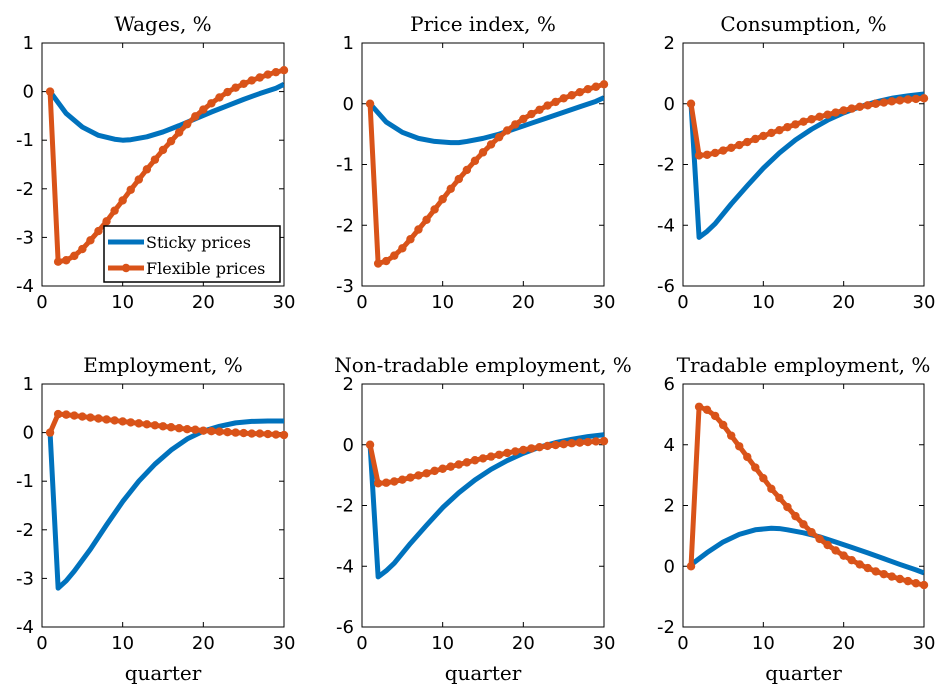 This screenshot has width=937, height=692. I want to click on x-axis-label: quarter, so click(483, 673).